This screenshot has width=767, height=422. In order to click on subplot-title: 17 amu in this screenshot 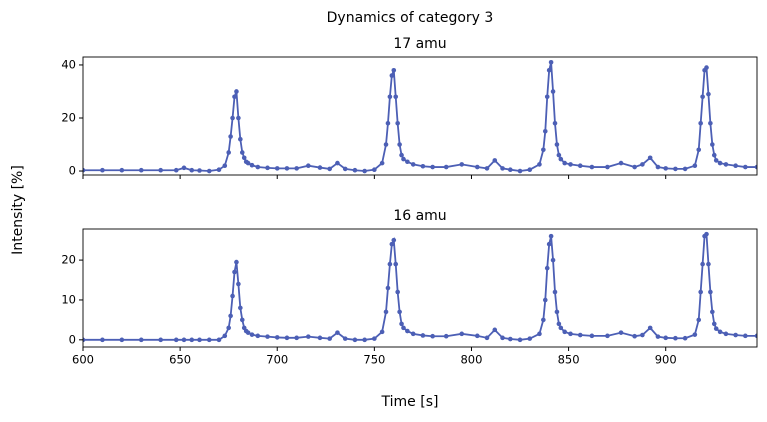, I will do `click(419, 44)`.